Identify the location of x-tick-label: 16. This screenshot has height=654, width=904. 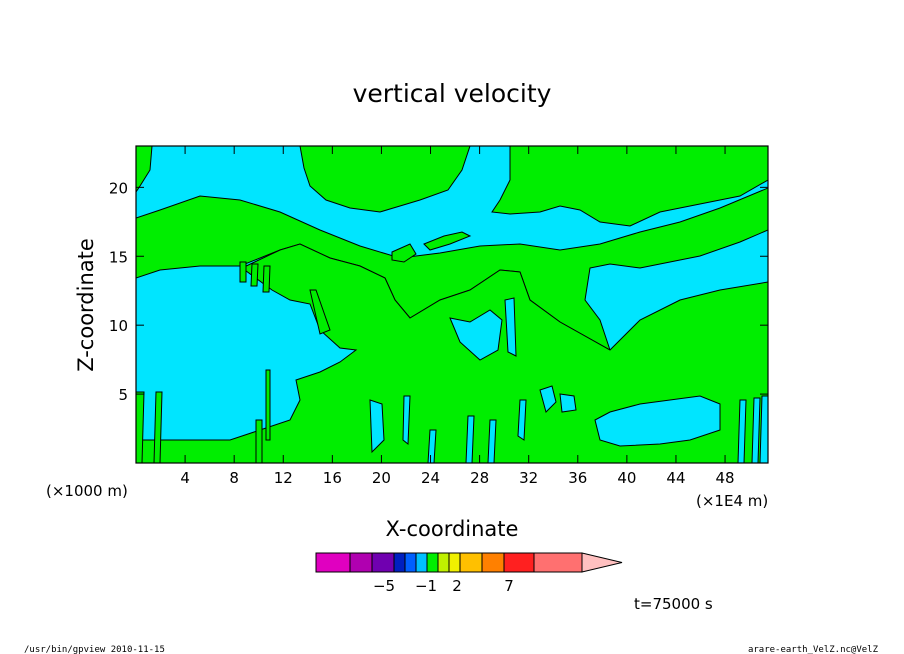
(332, 478).